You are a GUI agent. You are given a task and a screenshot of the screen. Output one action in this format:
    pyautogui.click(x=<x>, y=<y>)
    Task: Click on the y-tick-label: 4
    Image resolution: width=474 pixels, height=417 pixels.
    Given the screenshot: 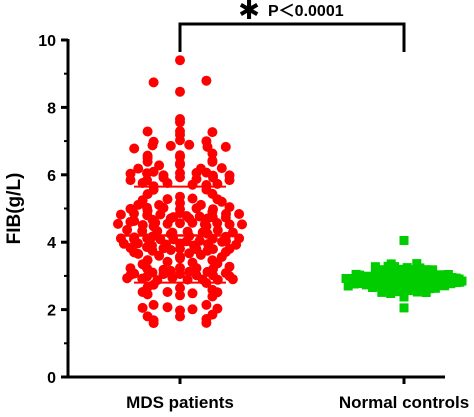 What is the action you would take?
    pyautogui.click(x=51, y=243)
    